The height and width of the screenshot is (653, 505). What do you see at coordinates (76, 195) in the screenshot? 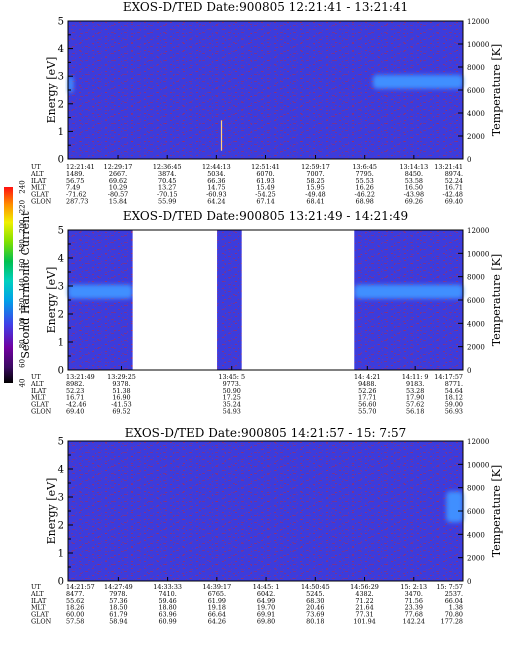
I see `orbit-value: -71.62` at bounding box center [76, 195].